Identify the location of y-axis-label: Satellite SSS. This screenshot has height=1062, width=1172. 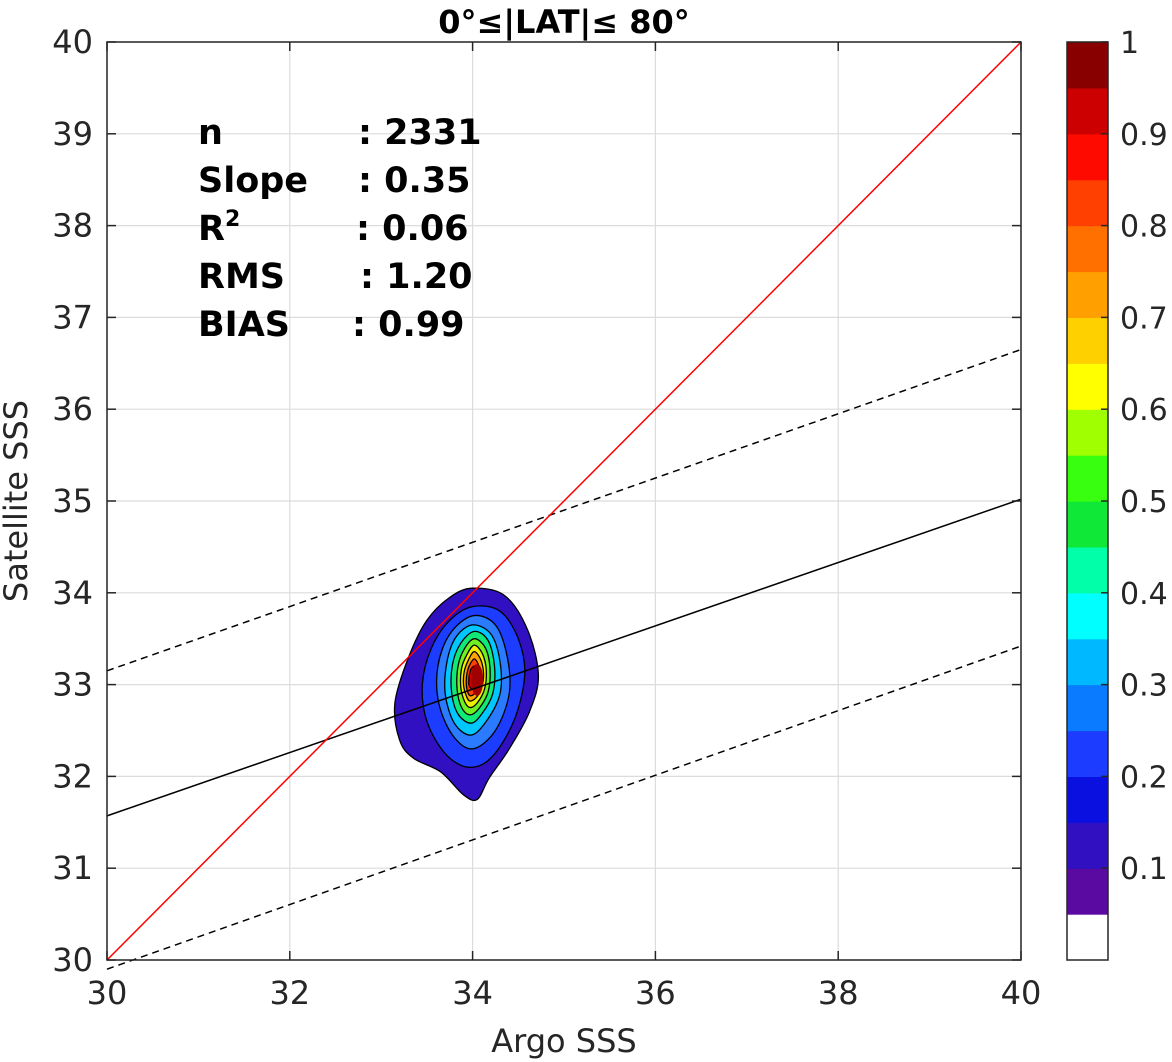
(17, 501).